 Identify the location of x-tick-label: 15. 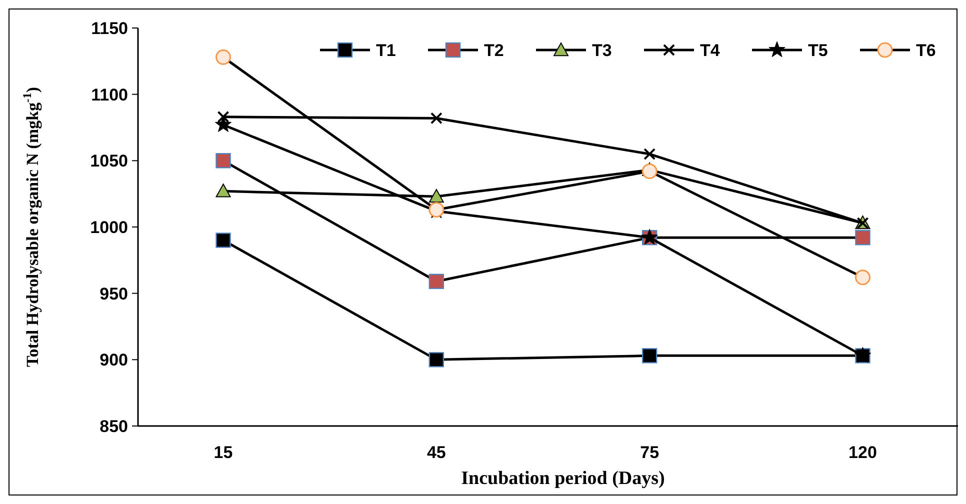
(223, 452).